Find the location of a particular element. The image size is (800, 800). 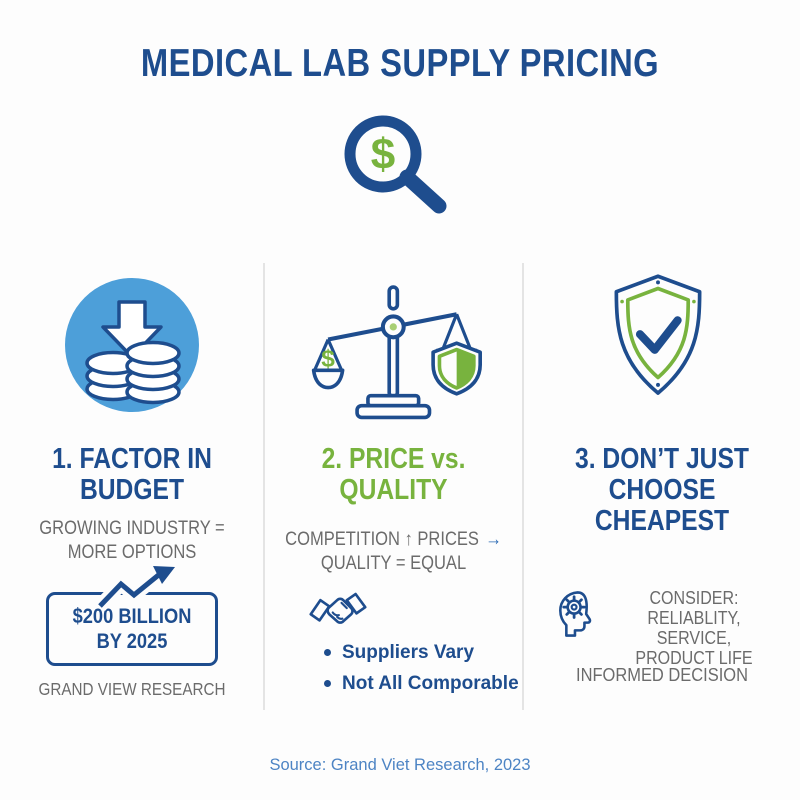

subtext-line: MORE OPTIONS is located at coordinates (132, 552).